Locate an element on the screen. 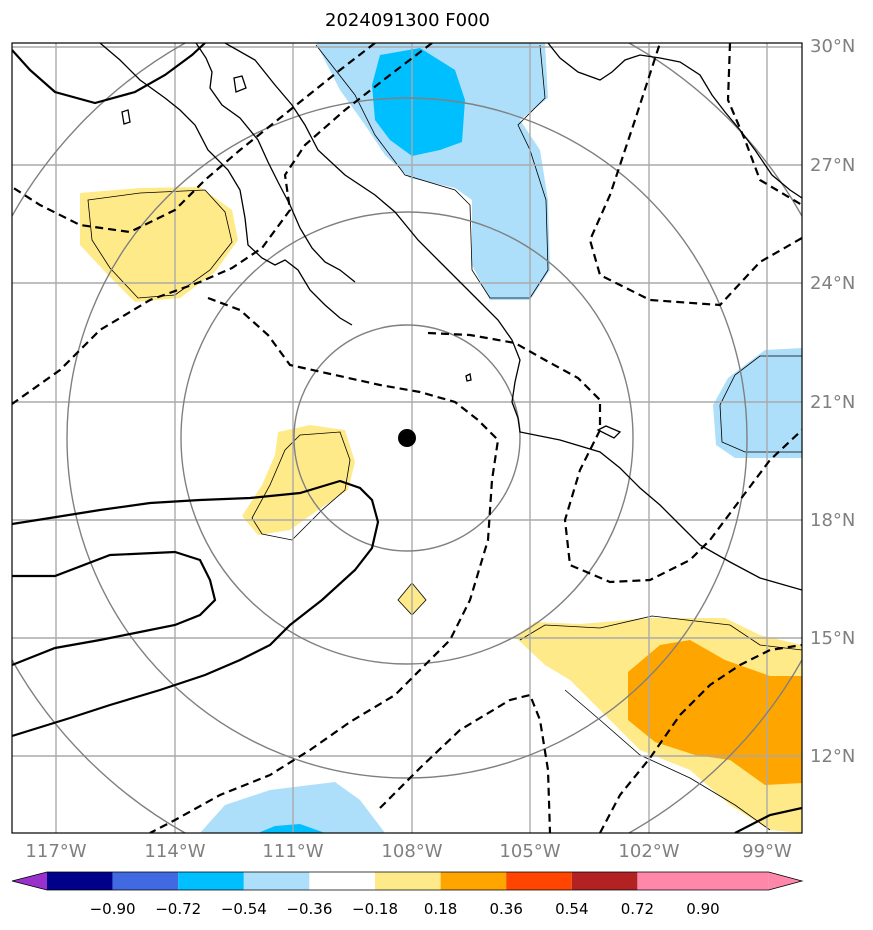 The image size is (873, 930). lon-label-111: 111°W is located at coordinates (292, 851).